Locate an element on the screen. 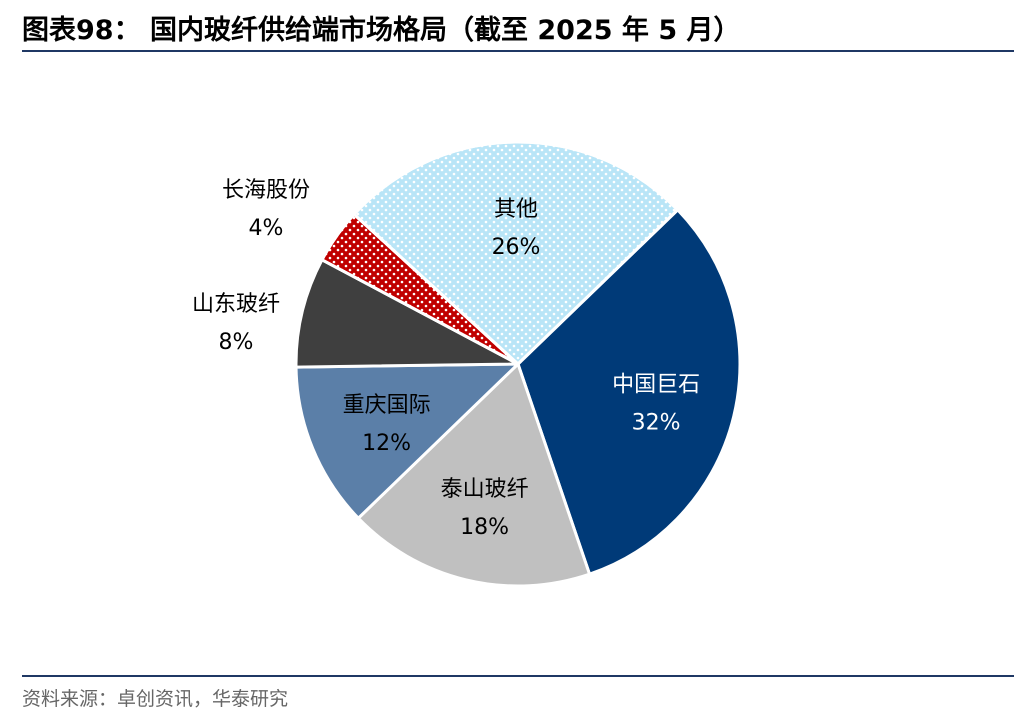 This screenshot has height=728, width=1036. pie-slice-pattern is located at coordinates (515, 253).